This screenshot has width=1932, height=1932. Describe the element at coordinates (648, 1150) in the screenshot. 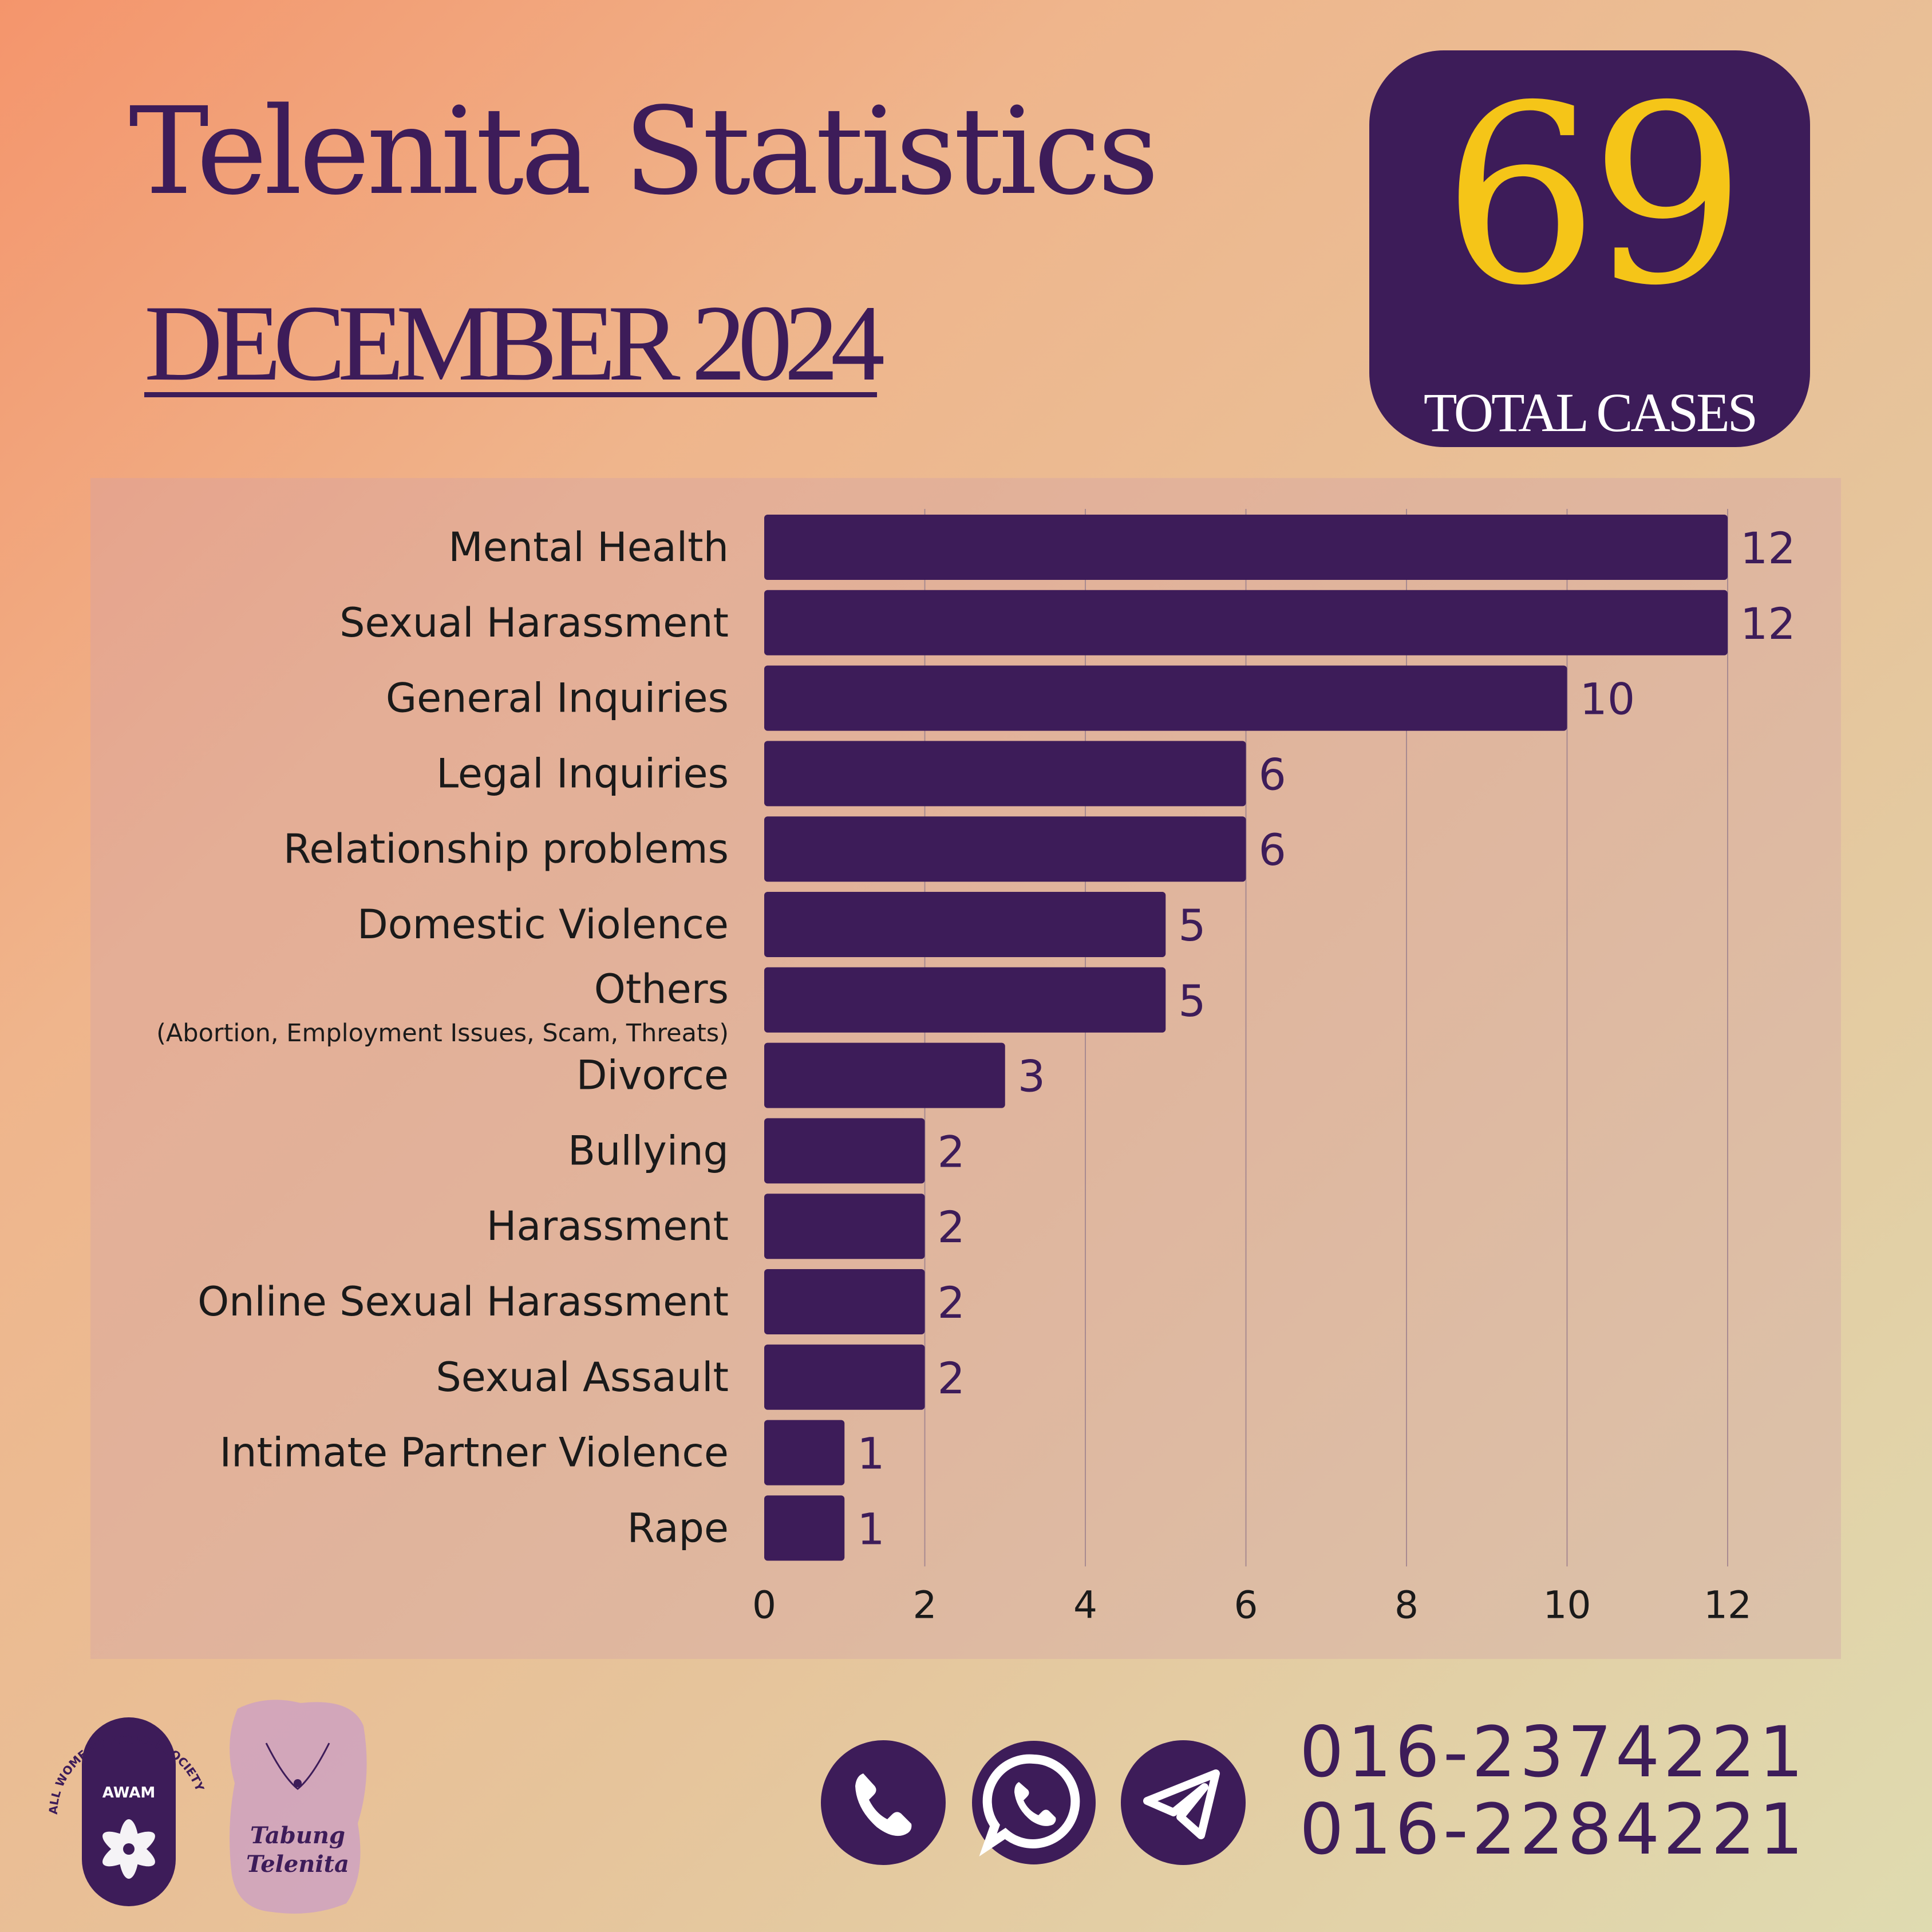

I see `category-label: Bullying` at that location.